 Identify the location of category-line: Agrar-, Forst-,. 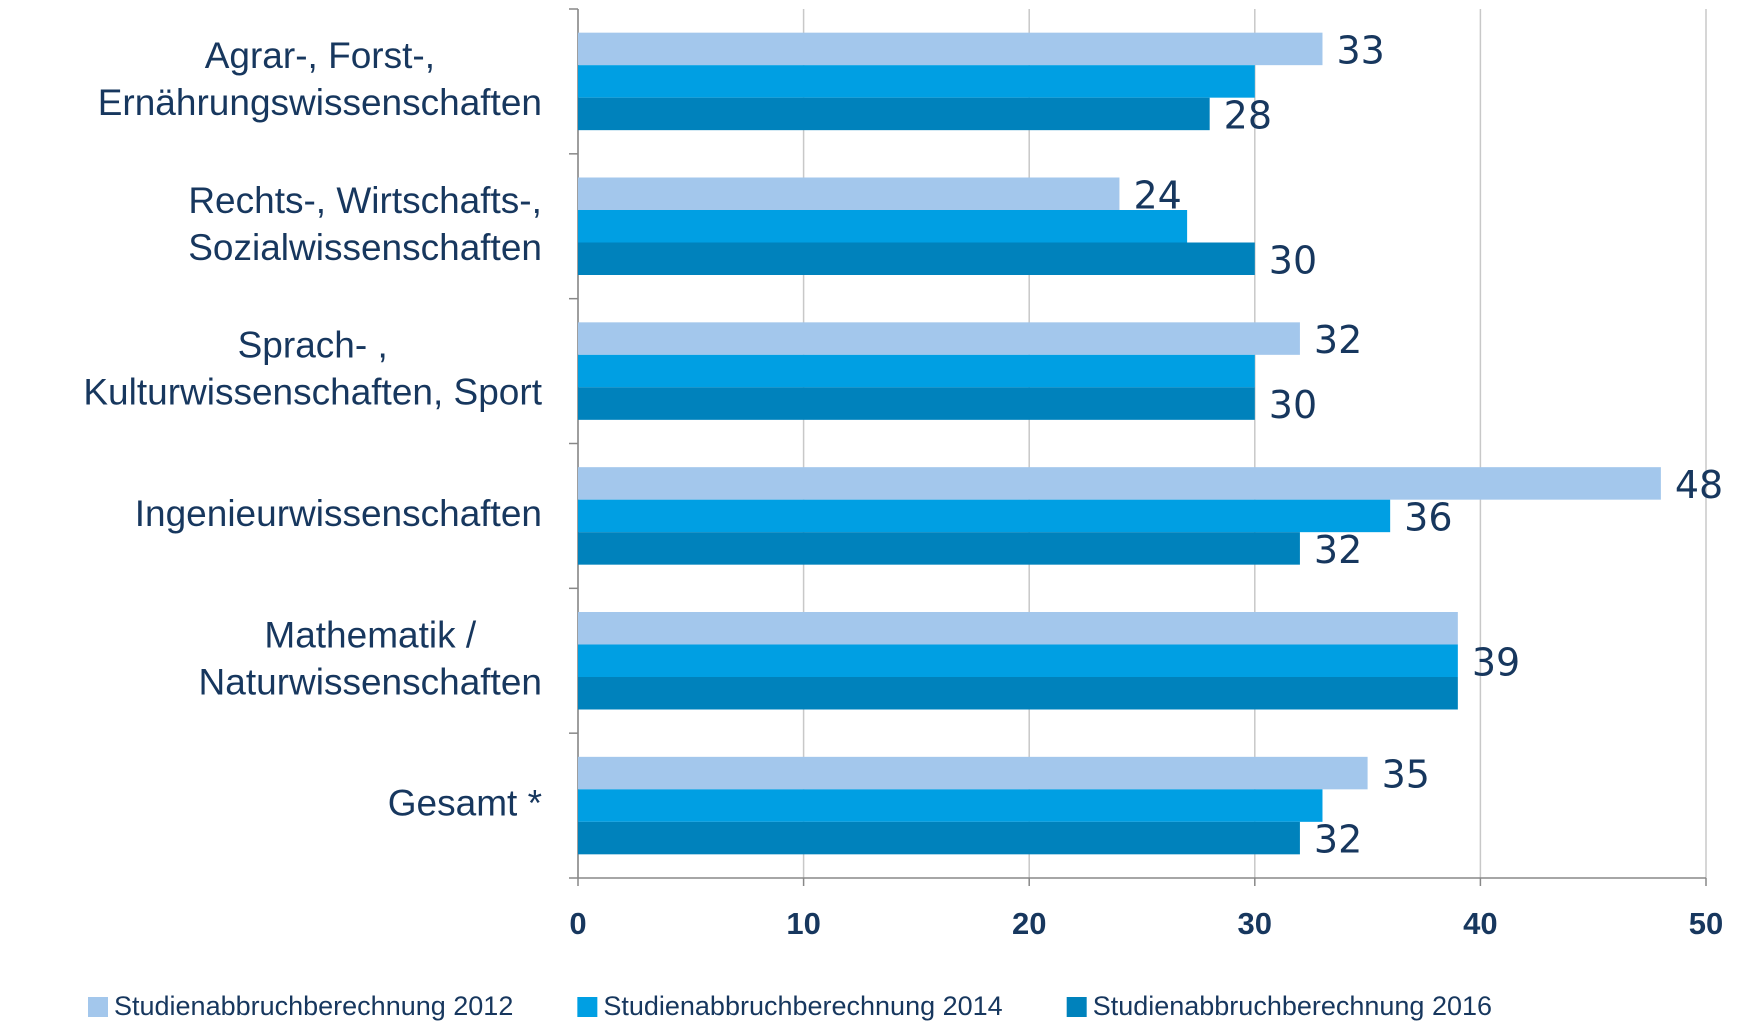
(320, 55).